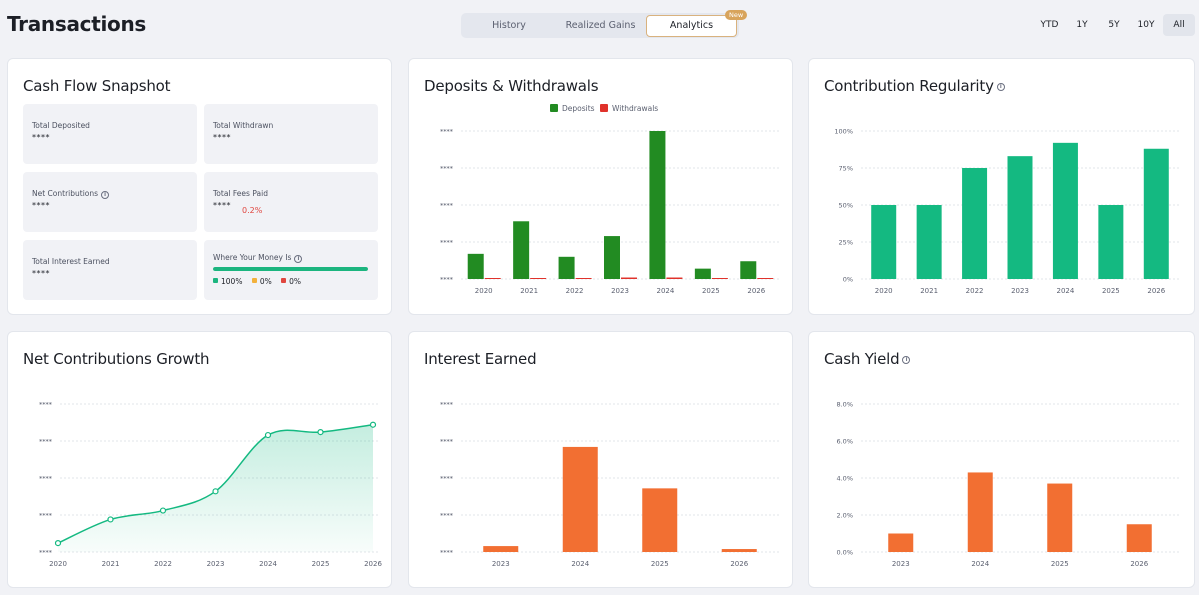 Image resolution: width=1199 pixels, height=595 pixels. Describe the element at coordinates (116, 359) in the screenshot. I see `card-title: Net Contributions Growth` at that location.